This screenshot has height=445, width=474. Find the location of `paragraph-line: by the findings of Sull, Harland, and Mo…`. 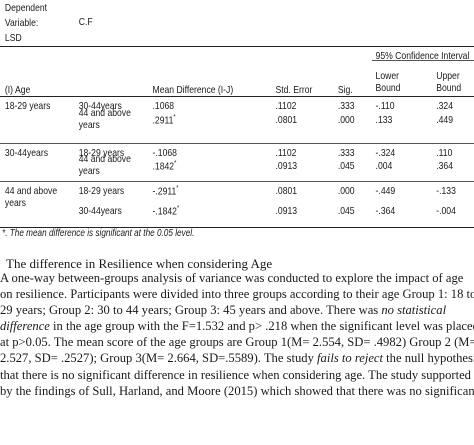

paragraph-line: by the findings of Sull, Harland, and Mo… is located at coordinates (237, 391).